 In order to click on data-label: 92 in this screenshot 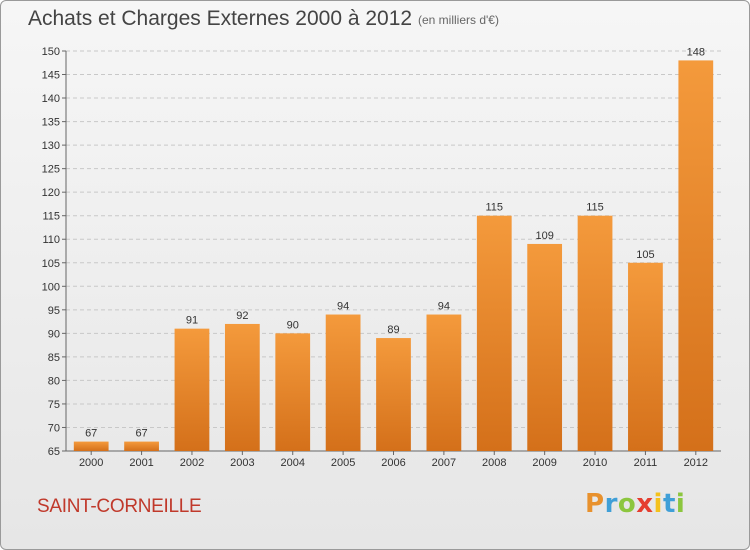, I will do `click(242, 316)`.